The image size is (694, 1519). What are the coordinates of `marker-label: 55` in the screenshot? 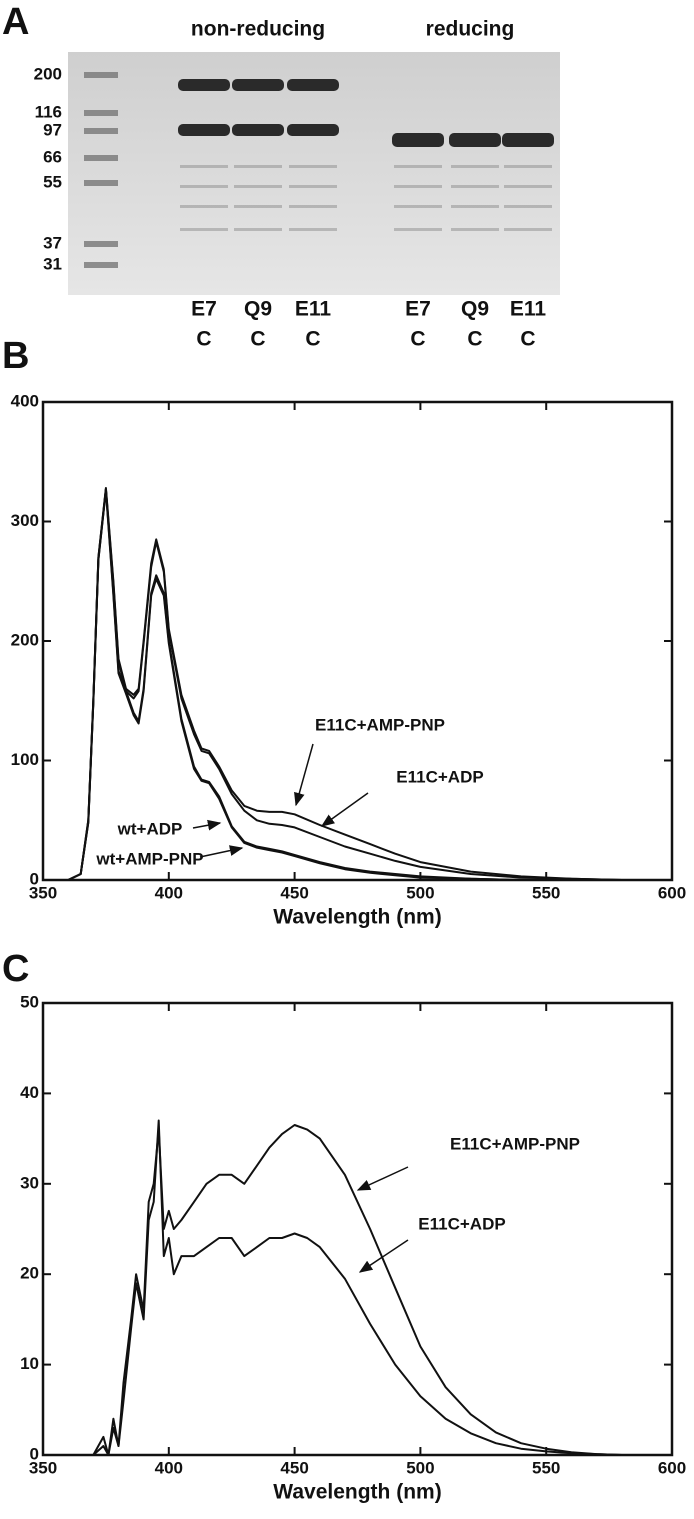 It's located at (52, 181).